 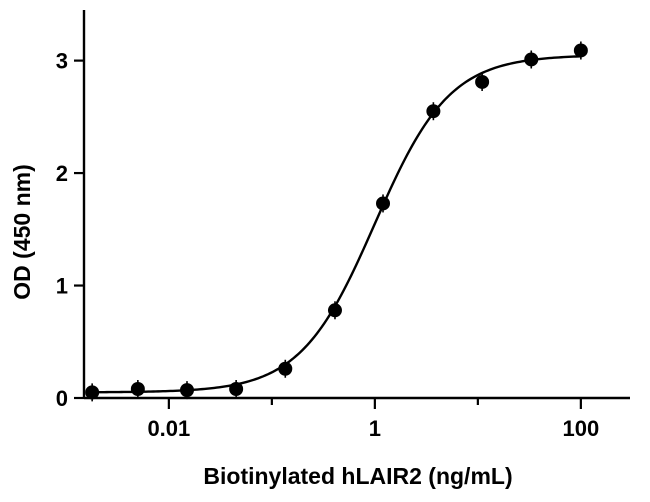 What do you see at coordinates (357, 476) in the screenshot?
I see `x-axis-title: Biotinylated hLAIR2 (ng/mL)` at bounding box center [357, 476].